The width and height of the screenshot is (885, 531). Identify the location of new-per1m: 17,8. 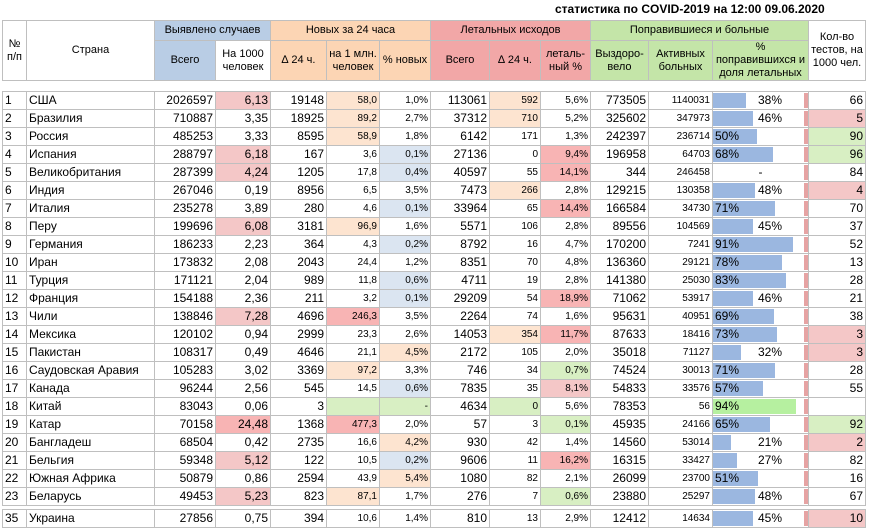
(353, 172).